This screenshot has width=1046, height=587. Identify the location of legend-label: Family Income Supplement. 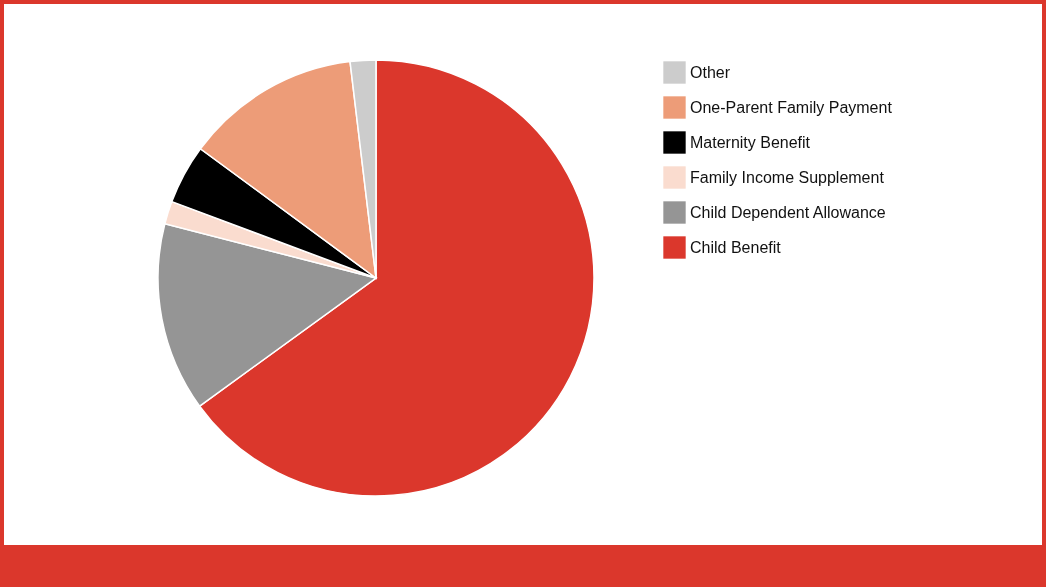
(787, 177).